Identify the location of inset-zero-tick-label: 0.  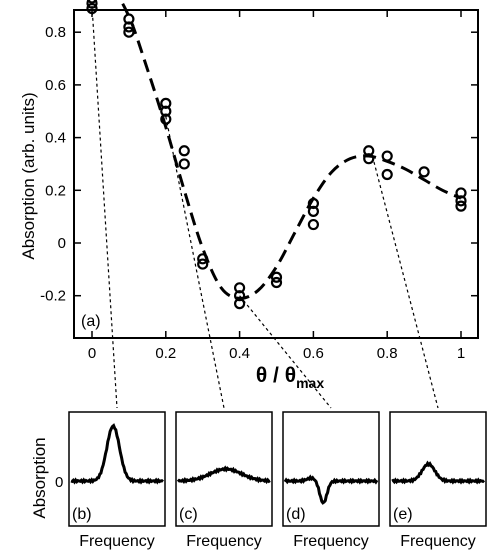
(59, 482).